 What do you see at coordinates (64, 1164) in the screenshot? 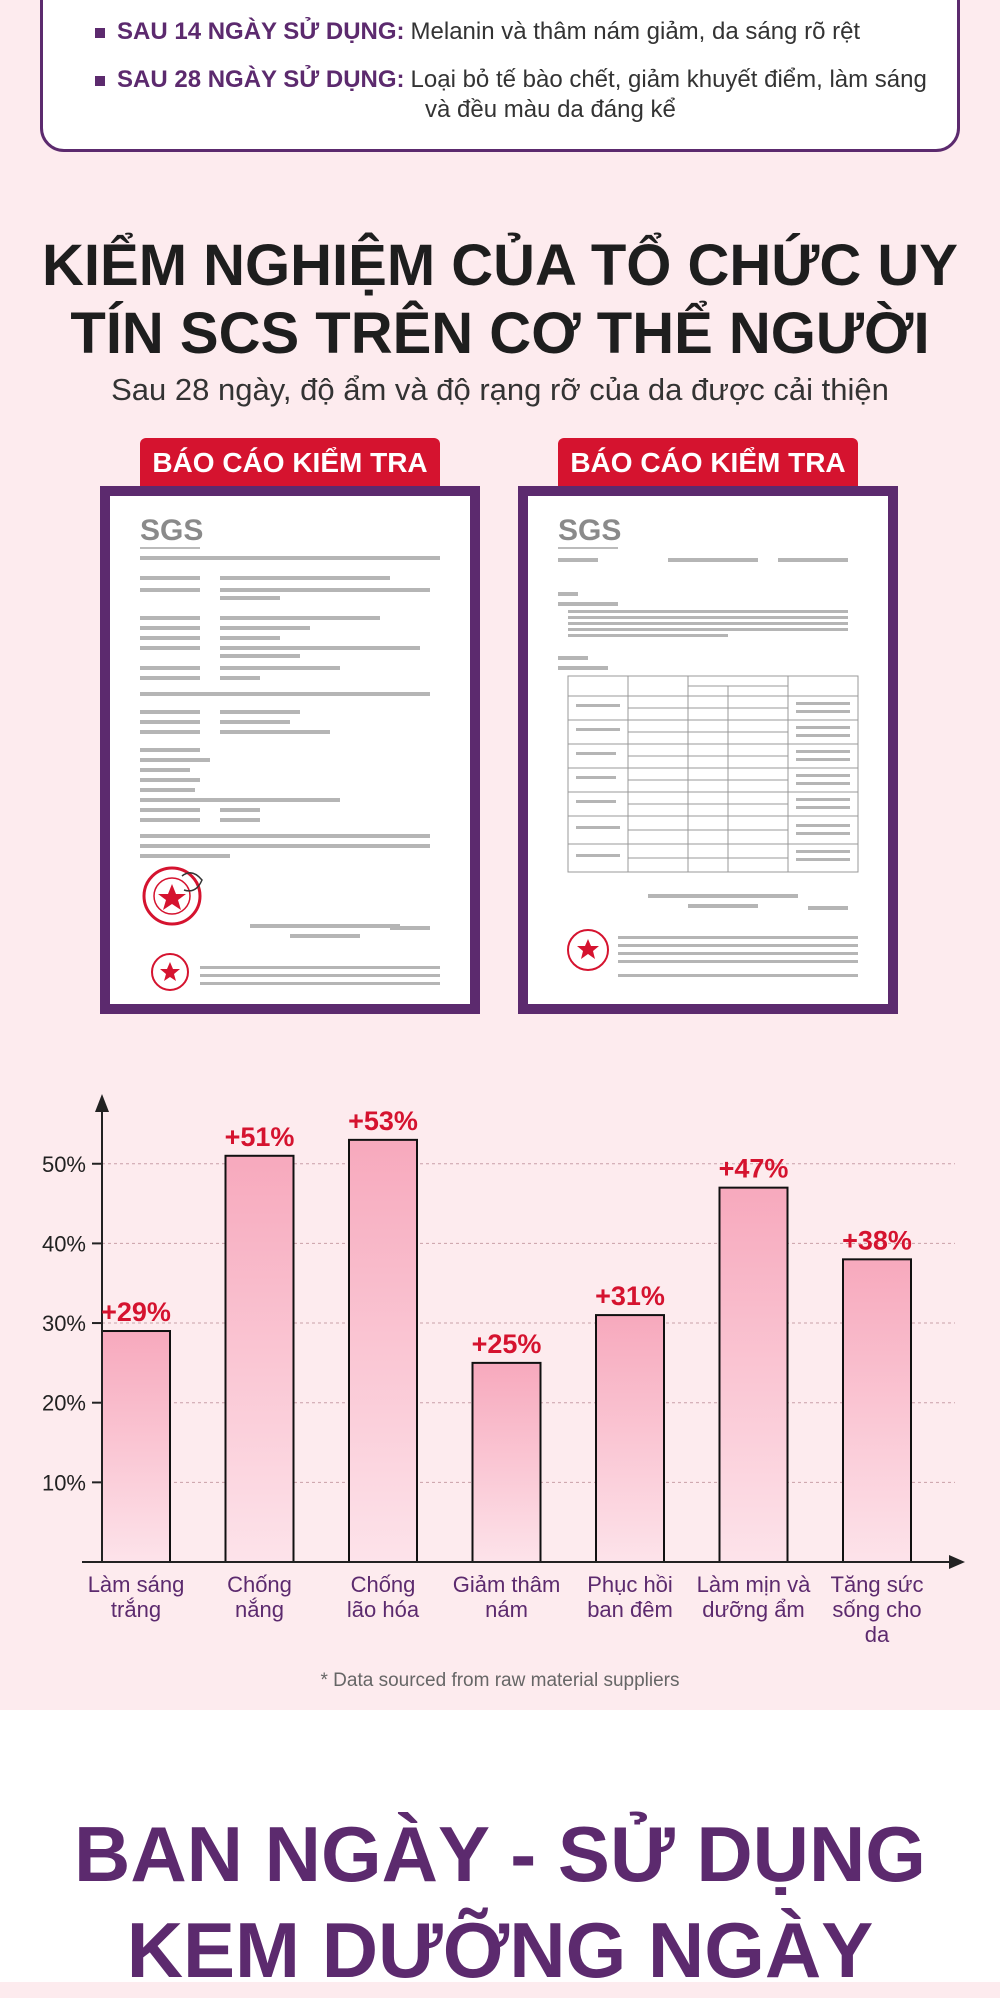
I see `y-tick-label: 50%` at bounding box center [64, 1164].